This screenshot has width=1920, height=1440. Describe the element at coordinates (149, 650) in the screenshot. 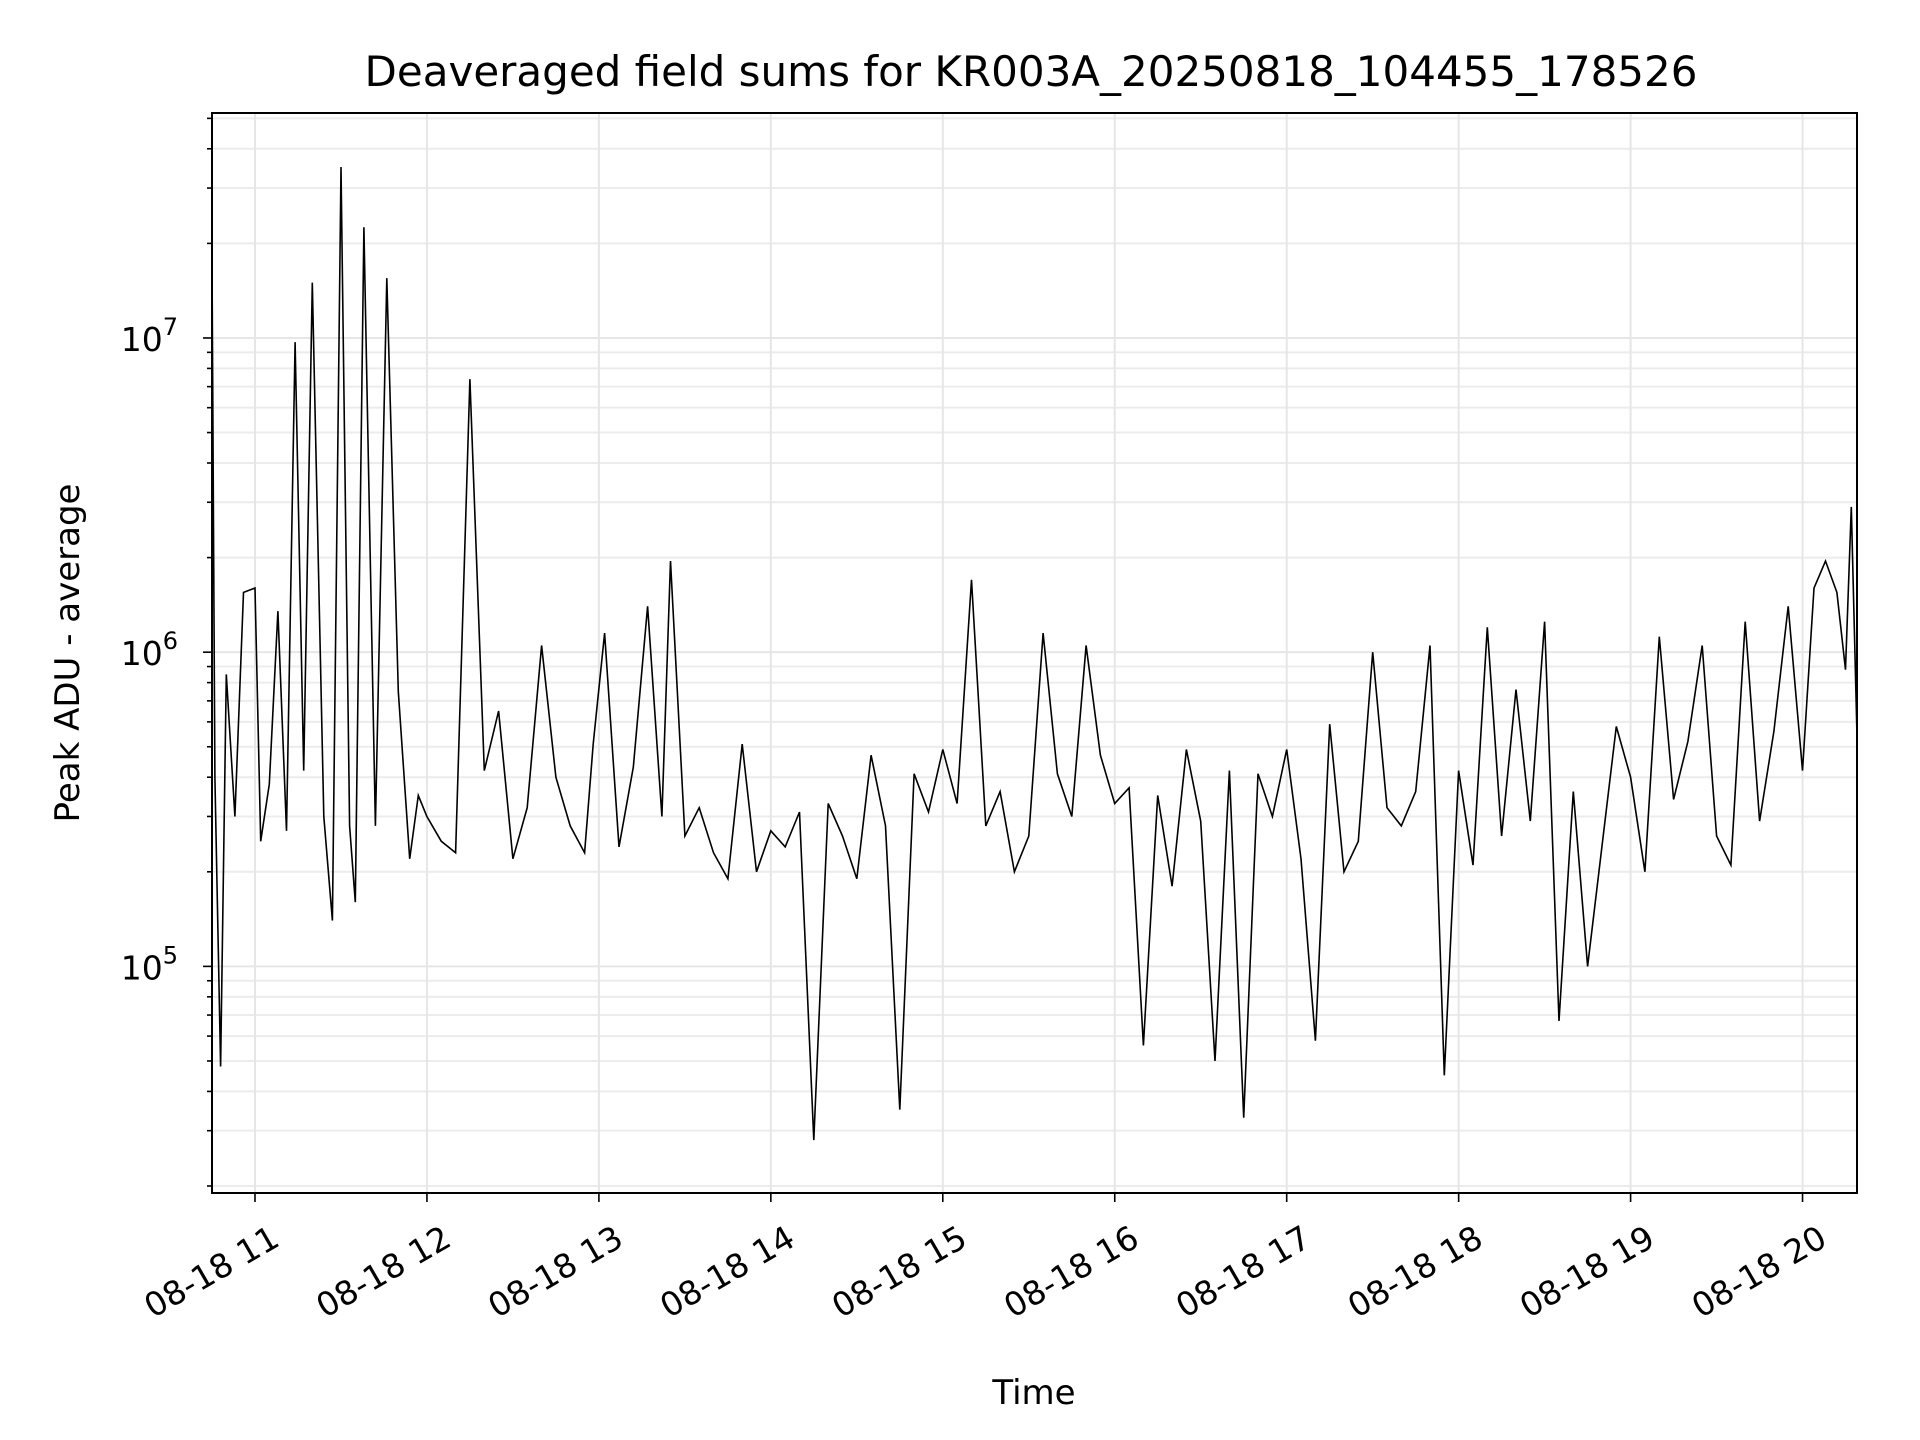

I see `y-tick-label: 10⁶` at that location.